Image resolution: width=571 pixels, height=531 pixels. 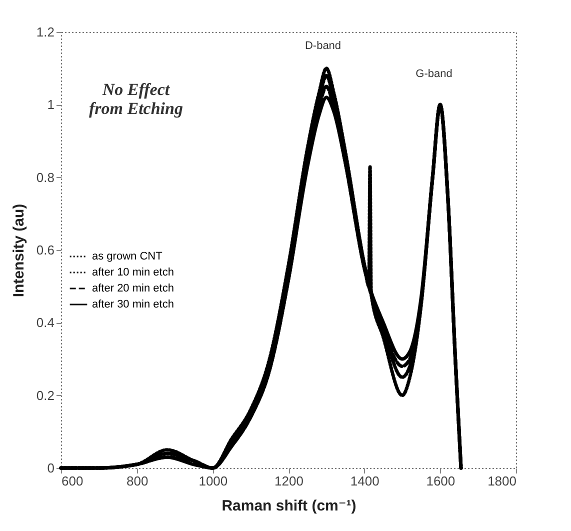 I want to click on x-tick-label: 1800, so click(x=502, y=481).